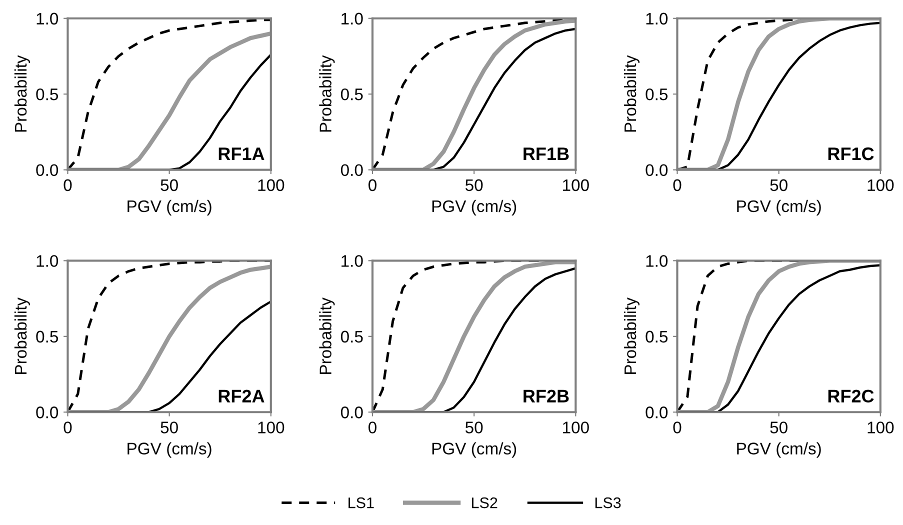 This screenshot has height=525, width=903. I want to click on annotation: RF2A, so click(241, 396).